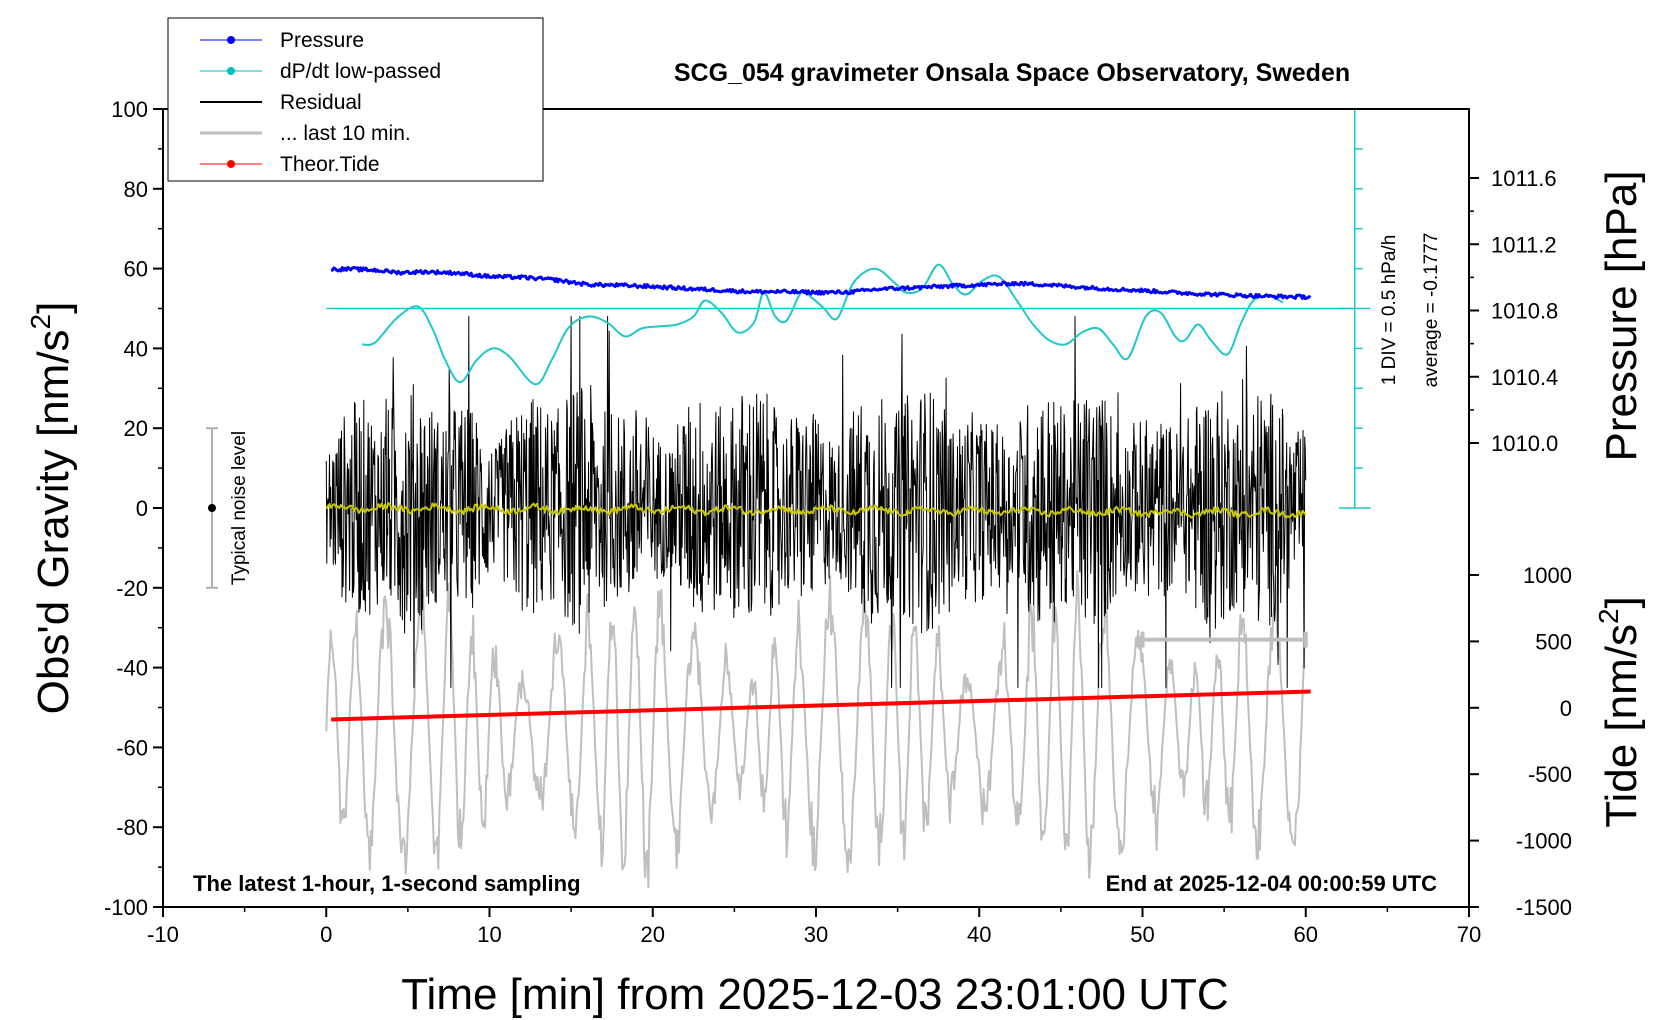  What do you see at coordinates (239, 508) in the screenshot?
I see `noise-level-label: Typical noise level` at bounding box center [239, 508].